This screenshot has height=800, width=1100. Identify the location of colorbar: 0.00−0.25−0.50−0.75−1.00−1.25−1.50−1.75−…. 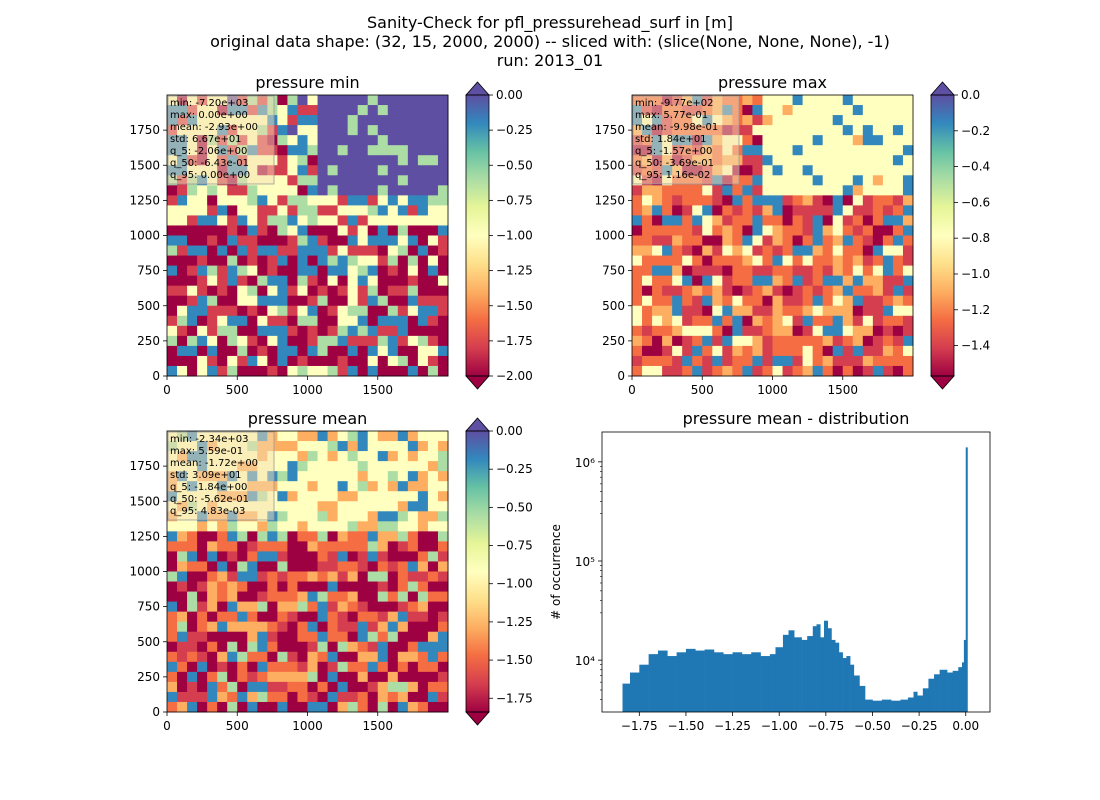
(499, 235).